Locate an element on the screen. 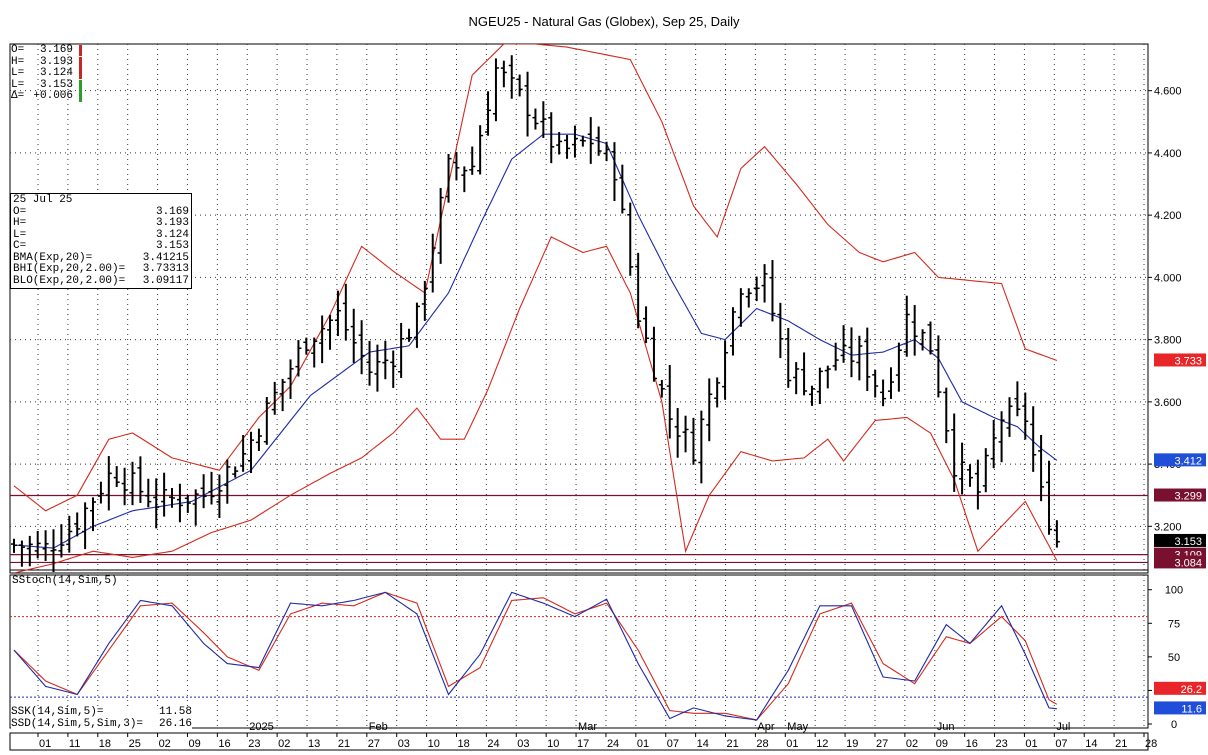 This screenshot has width=1208, height=755. x-tick-label: 23 is located at coordinates (1002, 744).